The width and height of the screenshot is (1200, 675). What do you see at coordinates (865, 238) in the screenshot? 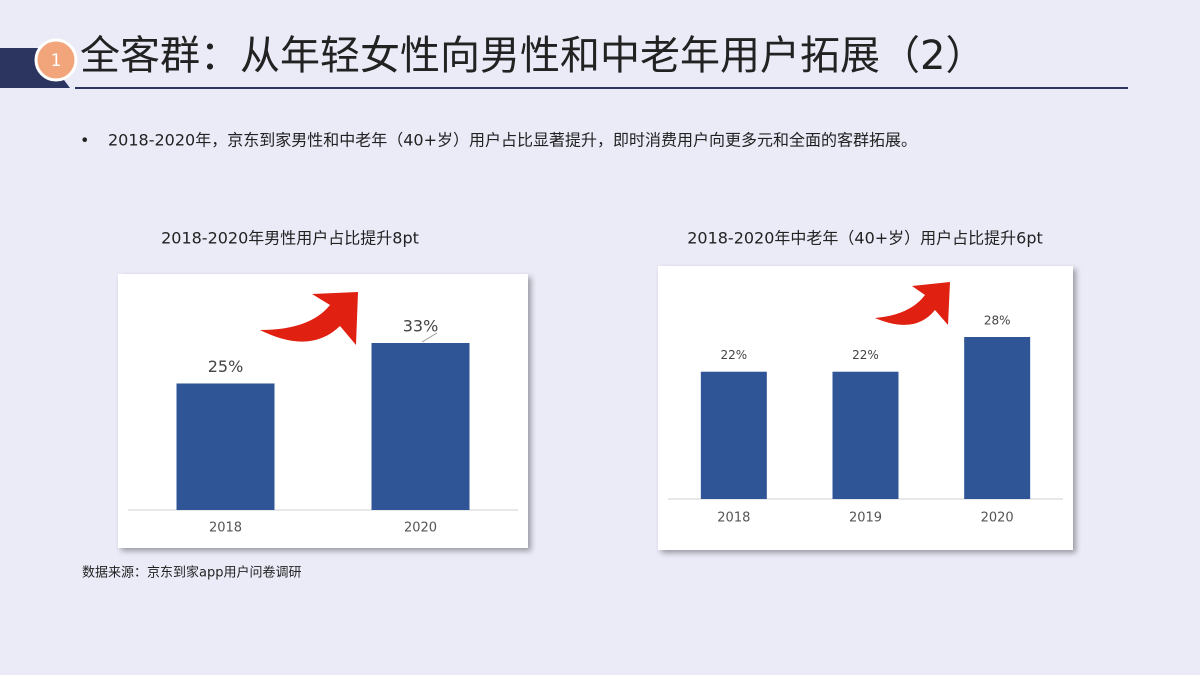
I see `chart-title: 2018-2020年中老年（40+岁）用户占比提升6pt` at bounding box center [865, 238].